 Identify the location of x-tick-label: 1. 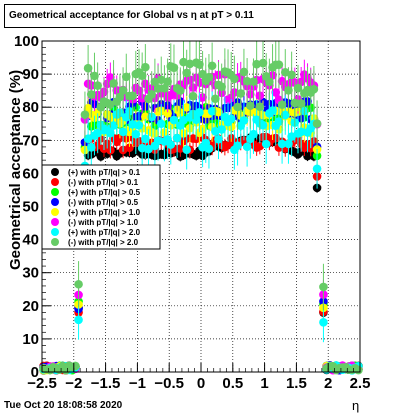
(264, 383).